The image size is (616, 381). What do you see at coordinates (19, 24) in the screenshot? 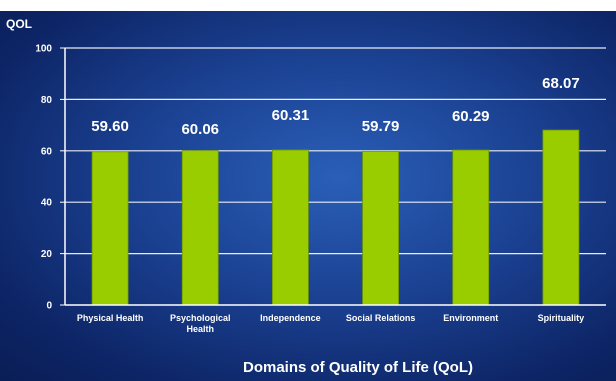
I see `y-axis-title: QOL` at bounding box center [19, 24].